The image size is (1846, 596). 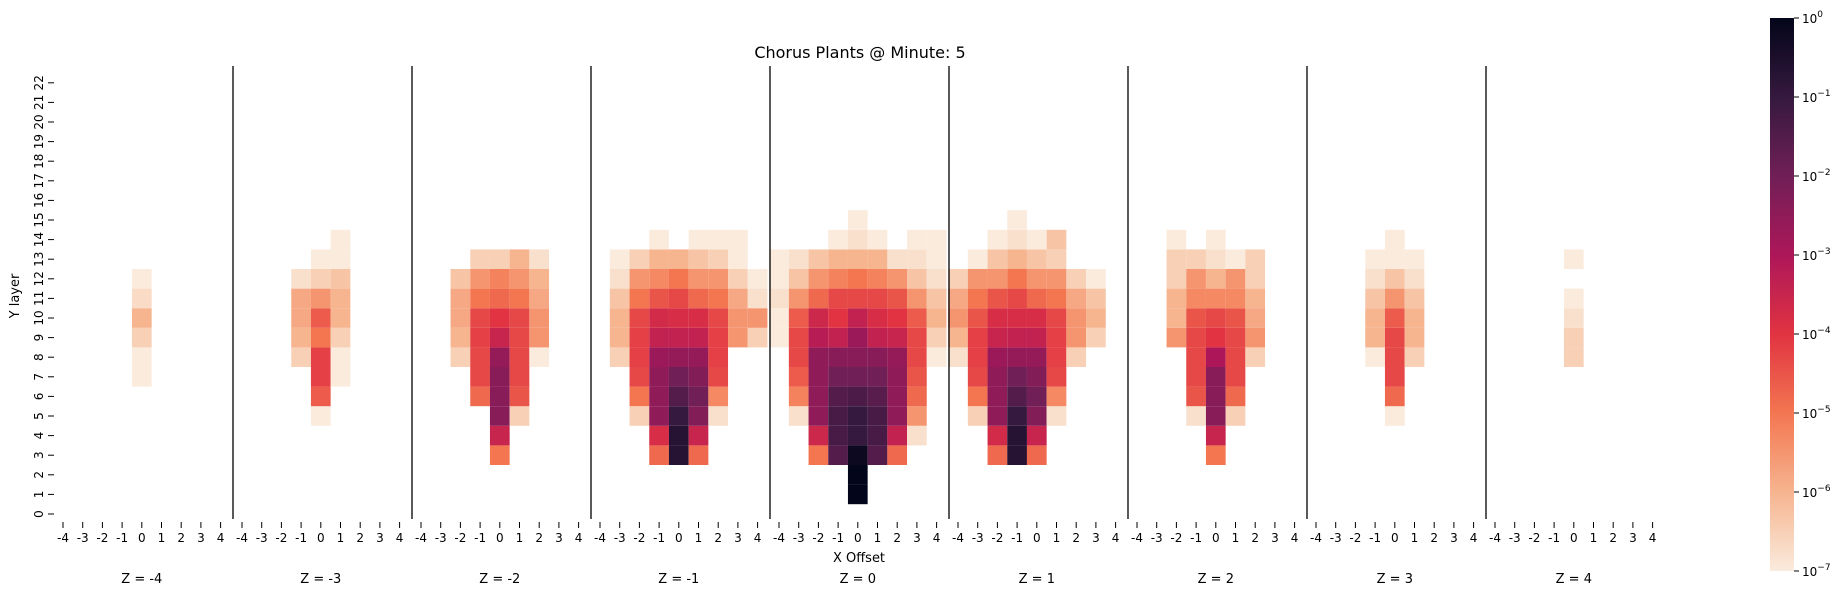 What do you see at coordinates (1816, 97) in the screenshot?
I see `colorbar-tick-label: 10⁻¹` at bounding box center [1816, 97].